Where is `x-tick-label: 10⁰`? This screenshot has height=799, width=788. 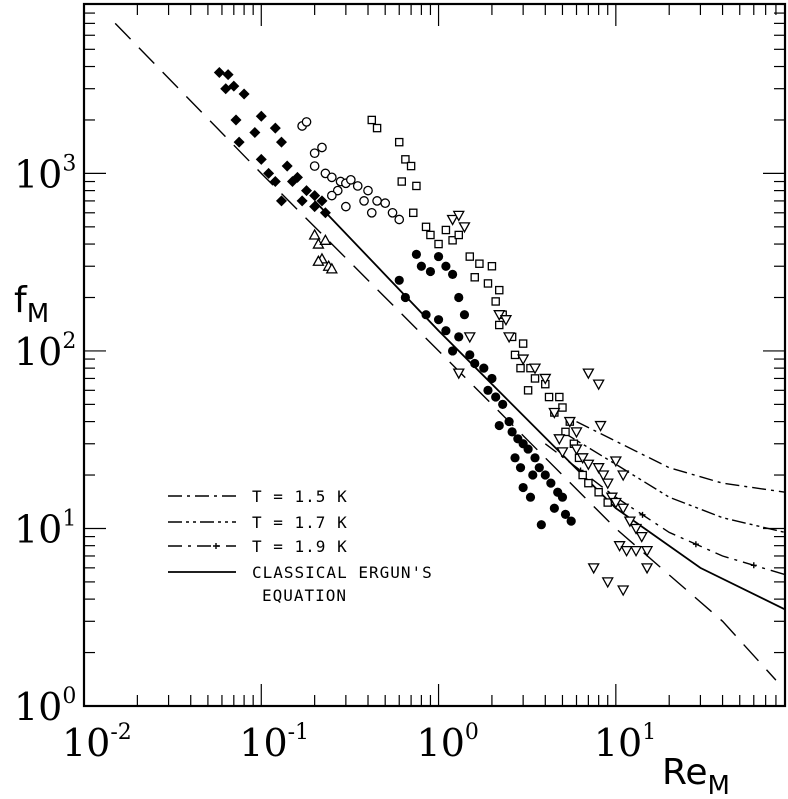
x-tick-label: 10⁰ is located at coordinates (448, 742).